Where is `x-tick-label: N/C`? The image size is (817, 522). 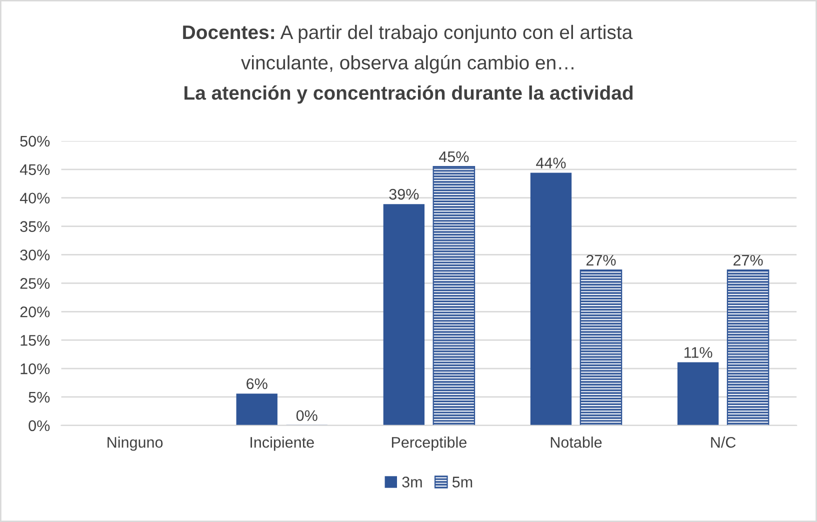
x-tick-label: N/C is located at coordinates (723, 442).